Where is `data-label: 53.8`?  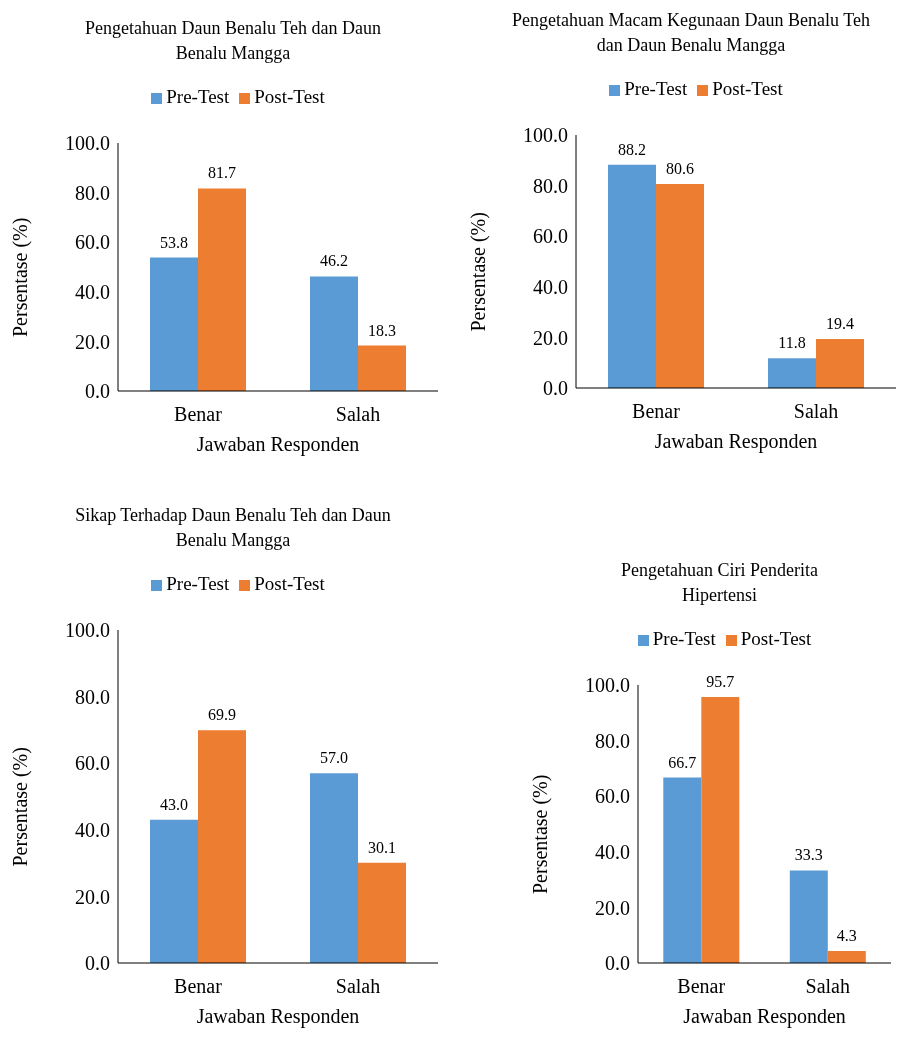 data-label: 53.8 is located at coordinates (174, 242).